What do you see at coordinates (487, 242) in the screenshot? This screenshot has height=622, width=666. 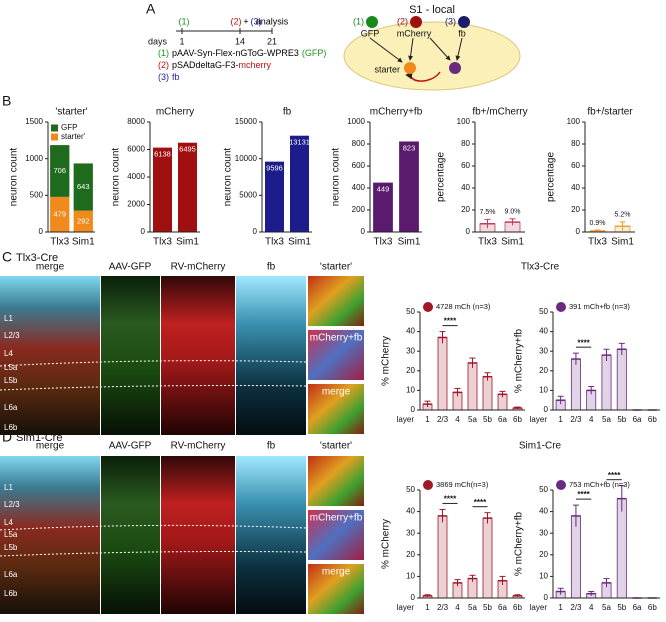 I see `x-tick-label: Tlx3` at bounding box center [487, 242].